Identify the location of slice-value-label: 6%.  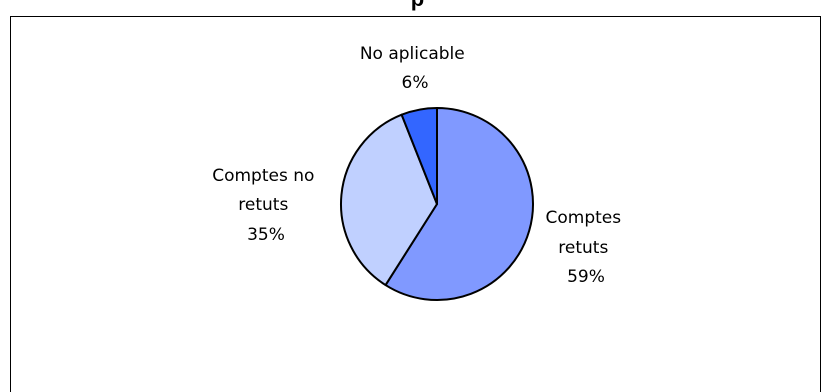
(415, 83).